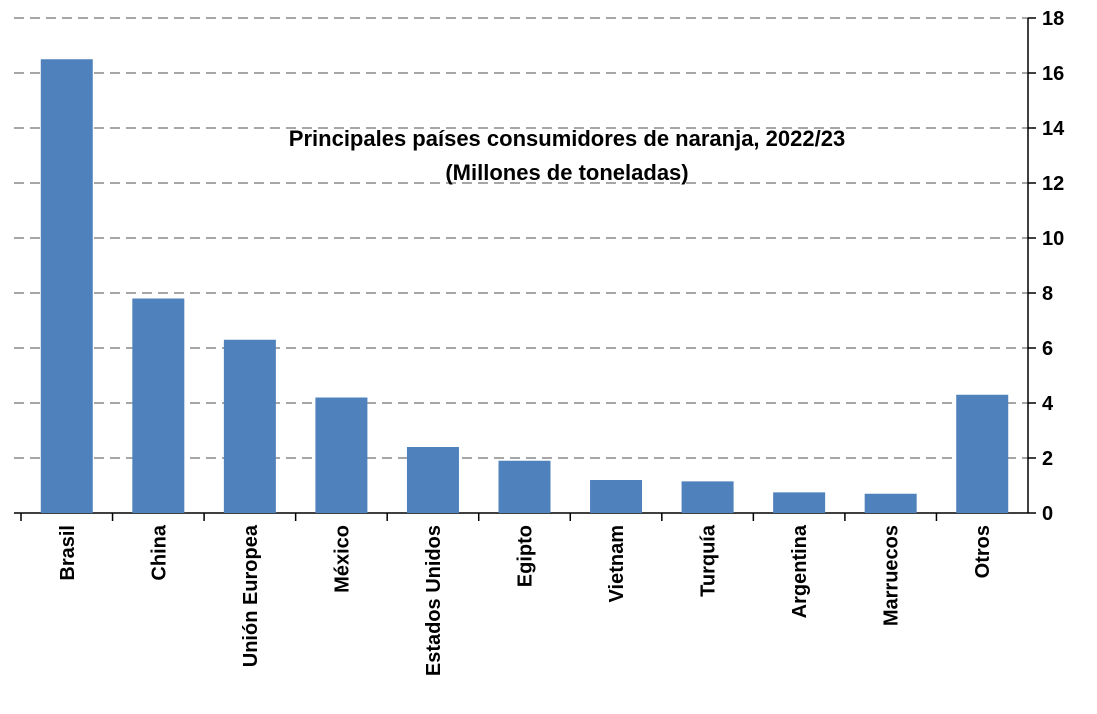 The image size is (1097, 714). I want to click on y-tick-label: 8, so click(1047, 294).